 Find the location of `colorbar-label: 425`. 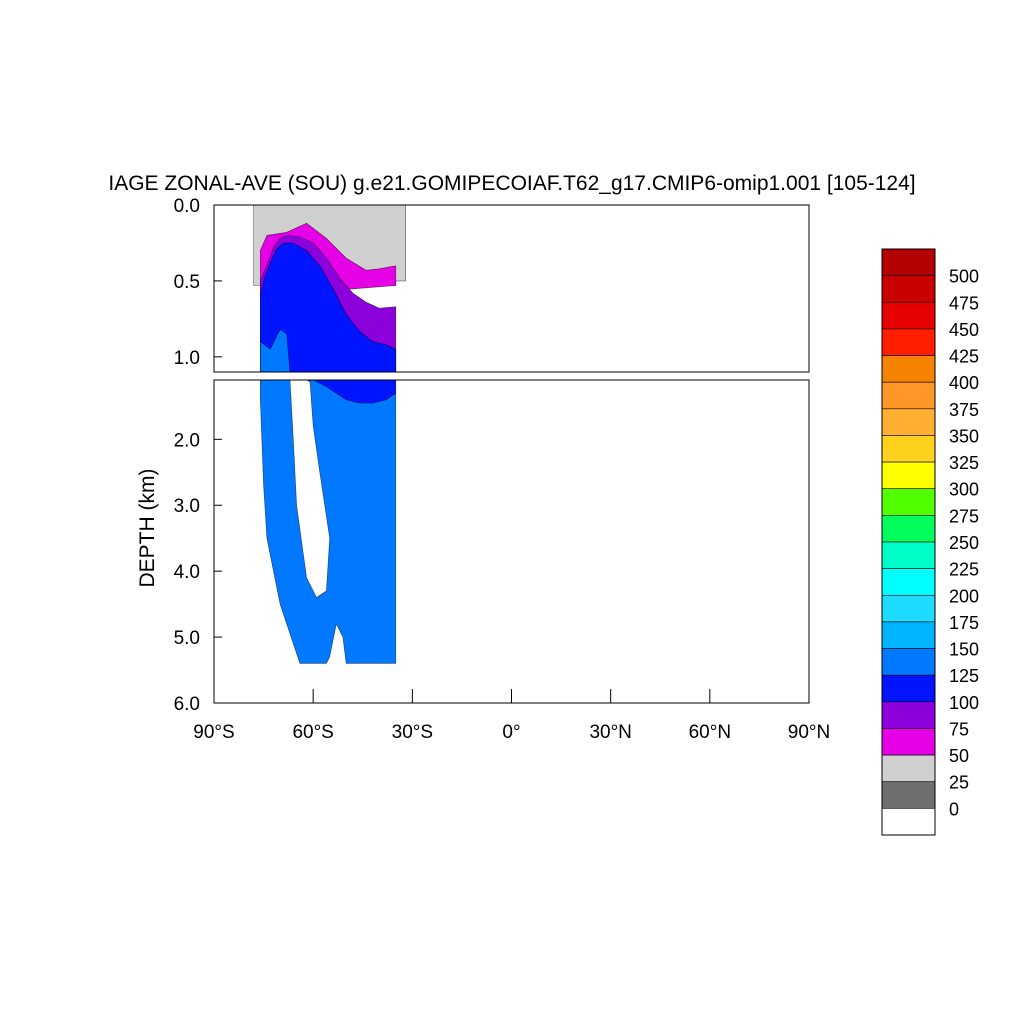

colorbar-label: 425 is located at coordinates (964, 357).